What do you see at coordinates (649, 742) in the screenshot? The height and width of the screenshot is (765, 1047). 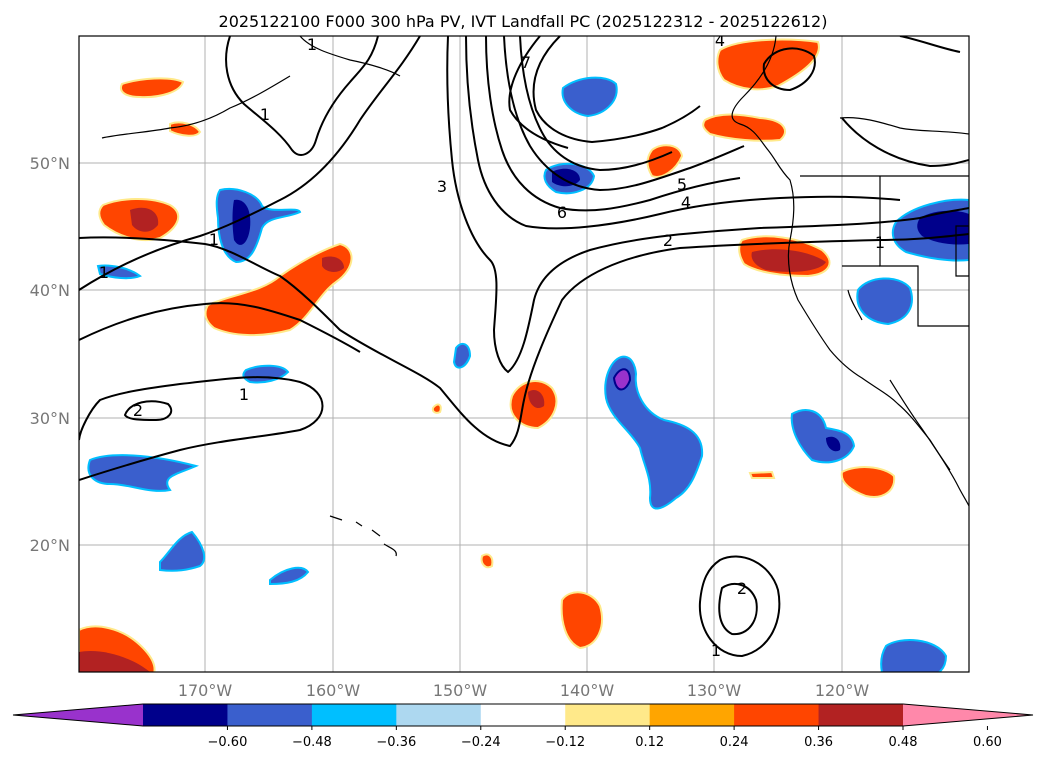 I see `colorbar-tick-label: 0.12` at bounding box center [649, 742].